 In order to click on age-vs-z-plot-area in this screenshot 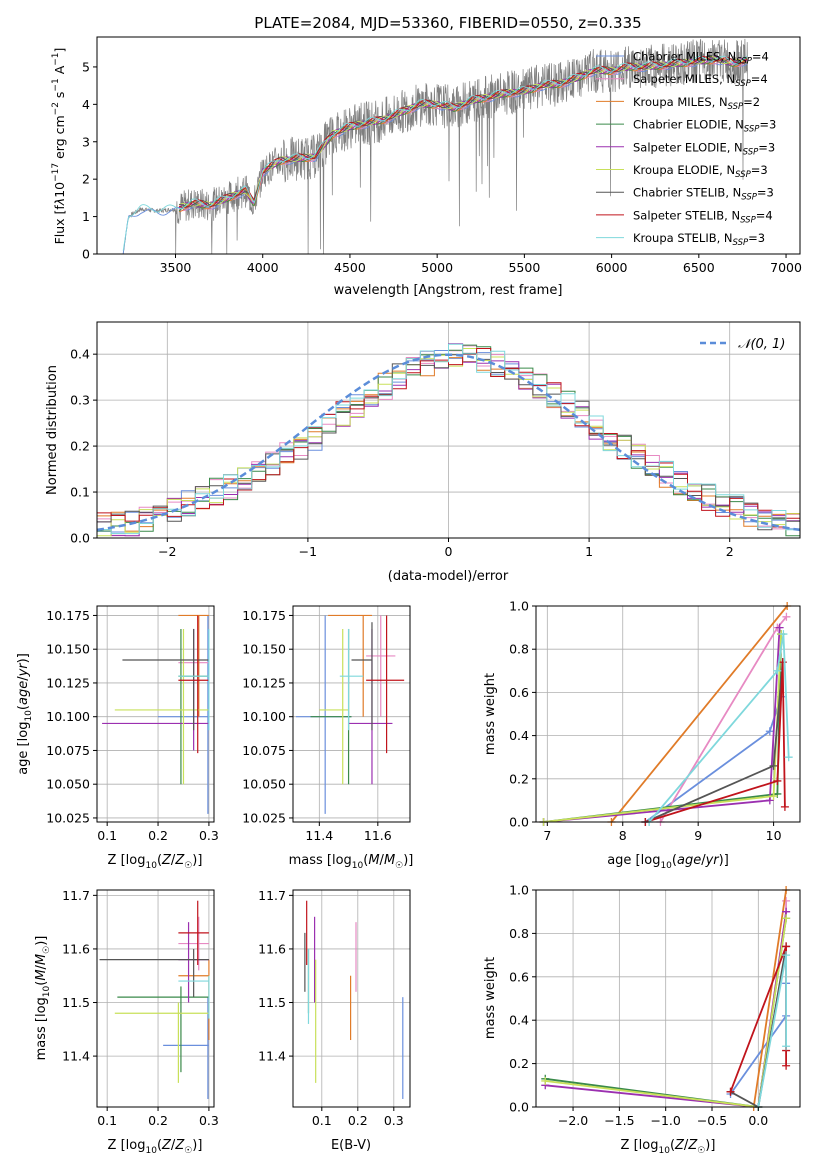, I will do `click(156, 714)`.